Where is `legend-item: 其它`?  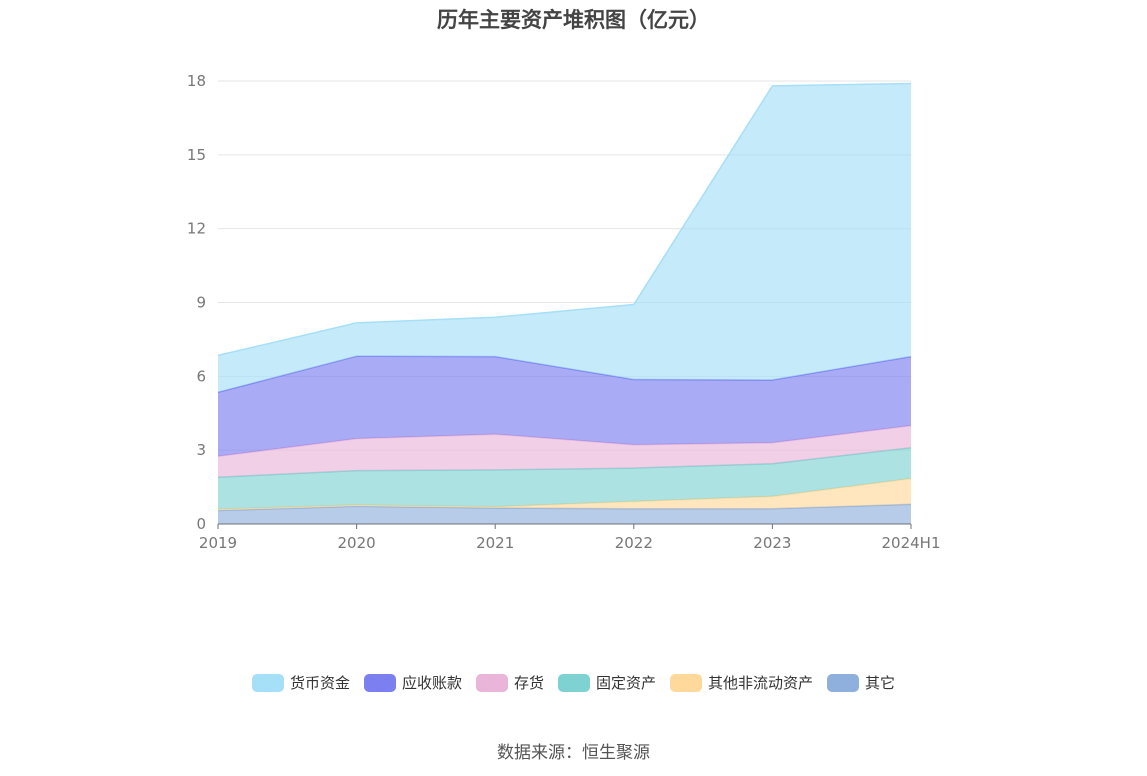
legend-item: 其它 is located at coordinates (861, 682).